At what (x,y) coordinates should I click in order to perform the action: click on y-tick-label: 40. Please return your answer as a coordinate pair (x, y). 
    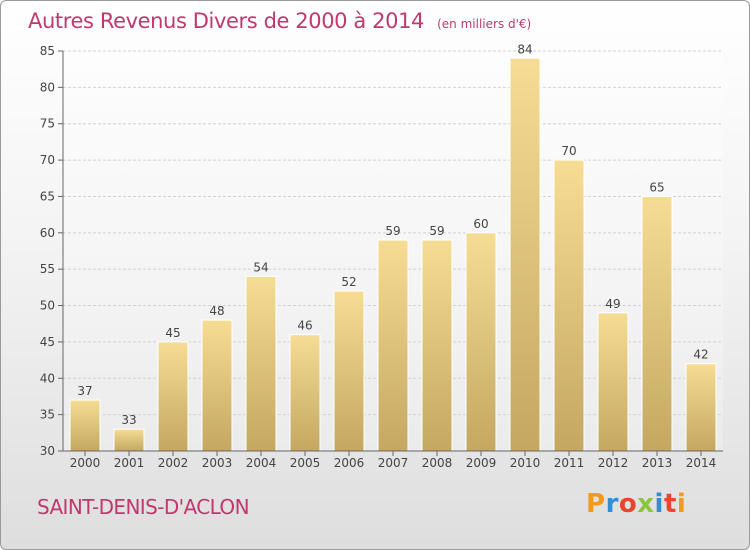
    Looking at the image, I should click on (47, 378).